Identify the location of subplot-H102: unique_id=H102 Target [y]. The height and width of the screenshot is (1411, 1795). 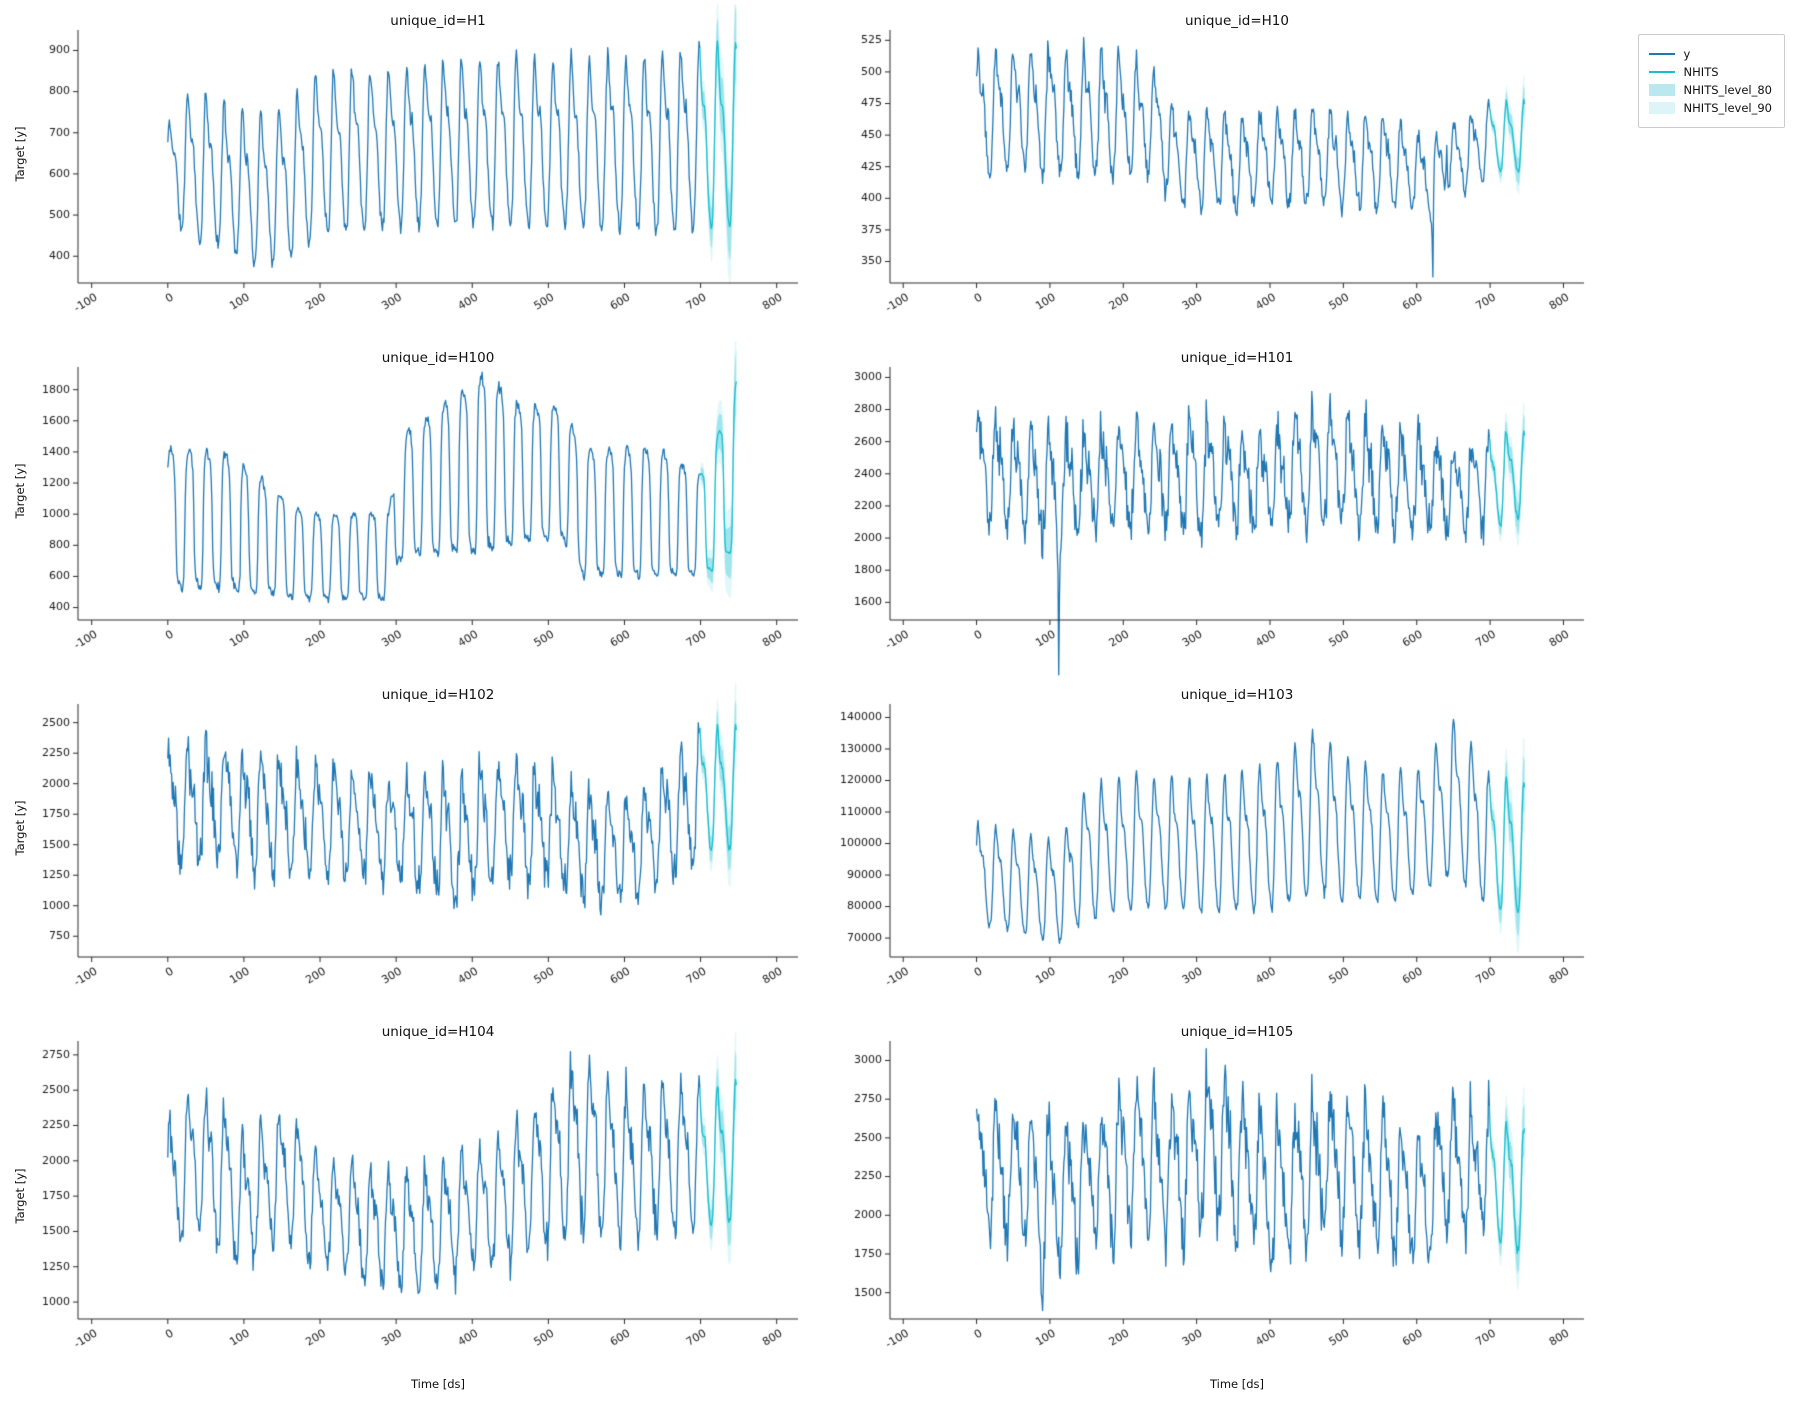
(406, 846).